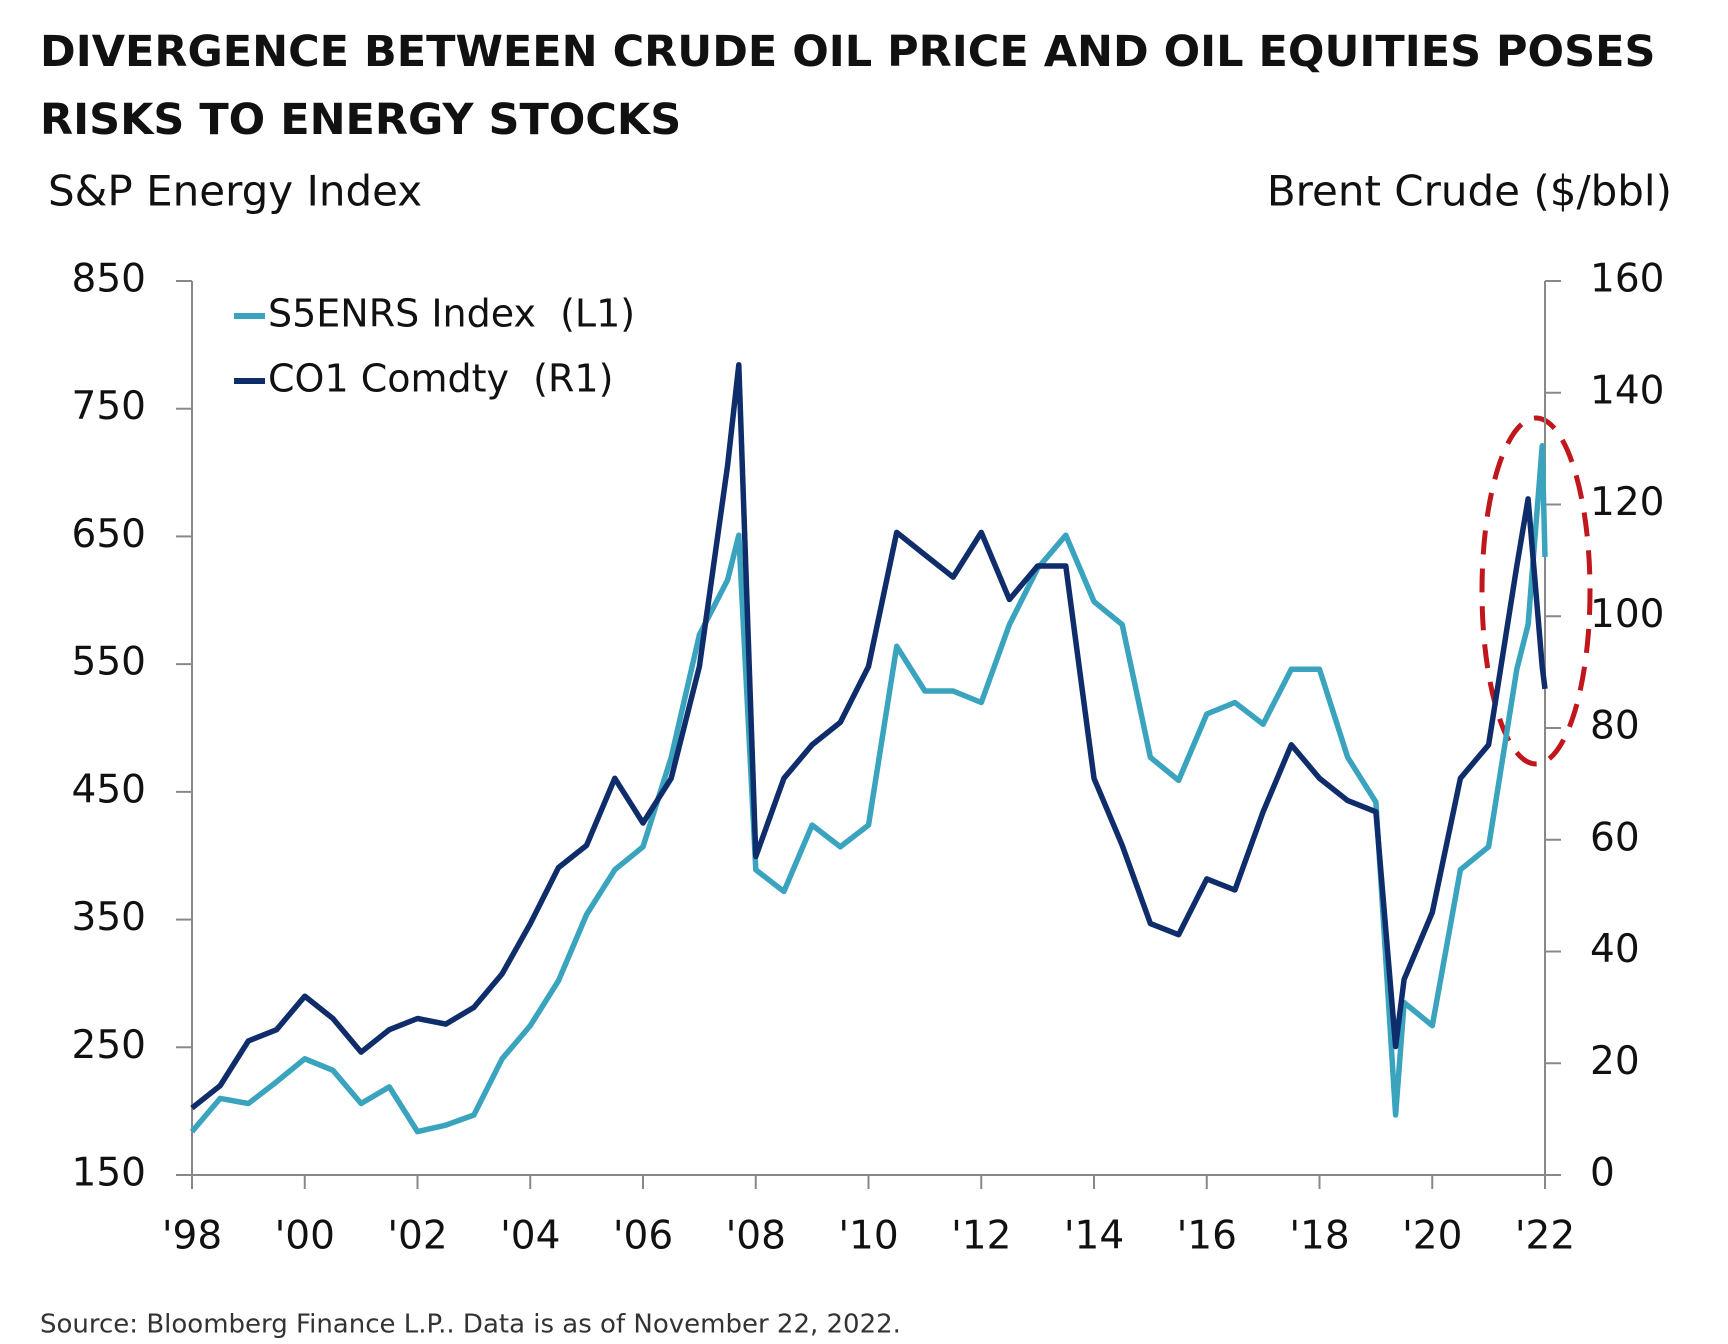  Describe the element at coordinates (109, 789) in the screenshot. I see `y-tick-label: 450` at that location.